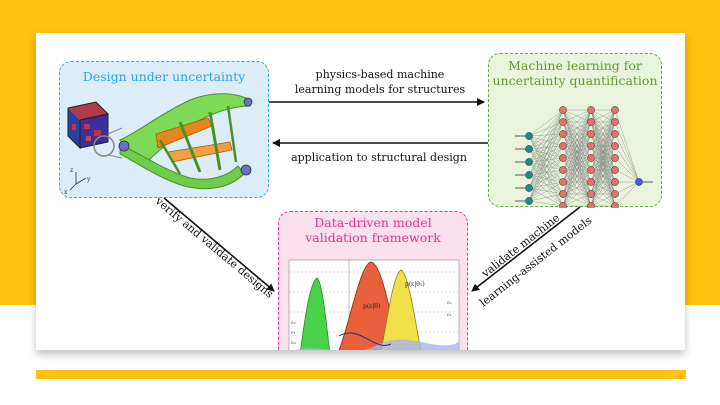 This screenshot has height=405, width=720. Describe the element at coordinates (71, 170) in the screenshot. I see `axis-z-label: z` at that location.